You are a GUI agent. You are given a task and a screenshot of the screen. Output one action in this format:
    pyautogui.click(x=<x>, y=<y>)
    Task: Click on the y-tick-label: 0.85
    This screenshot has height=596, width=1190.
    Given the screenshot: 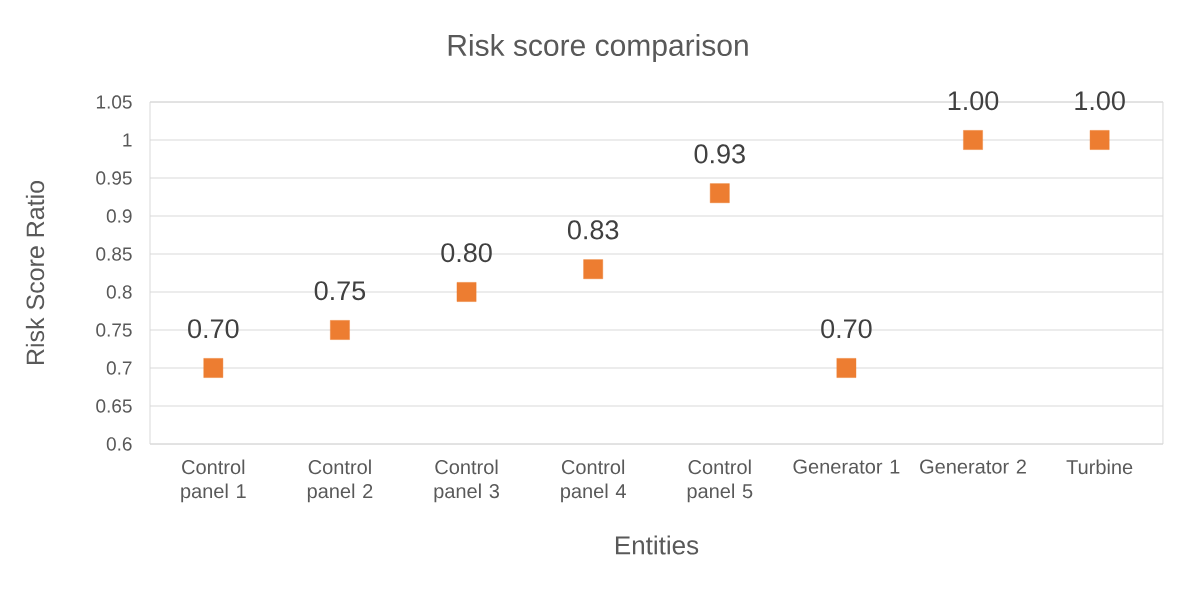 What is the action you would take?
    pyautogui.click(x=114, y=254)
    